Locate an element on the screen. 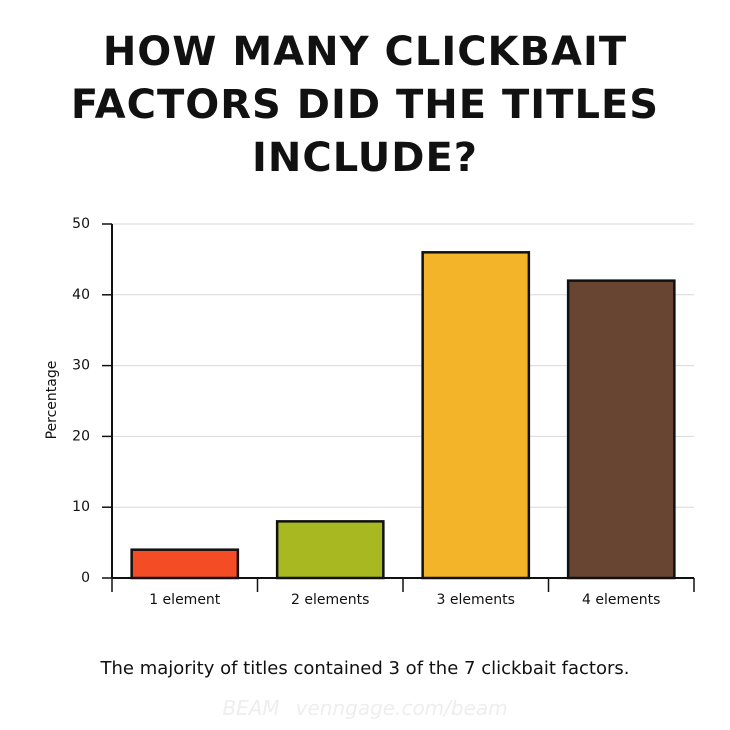  y-tick-label: 0 is located at coordinates (85, 578).